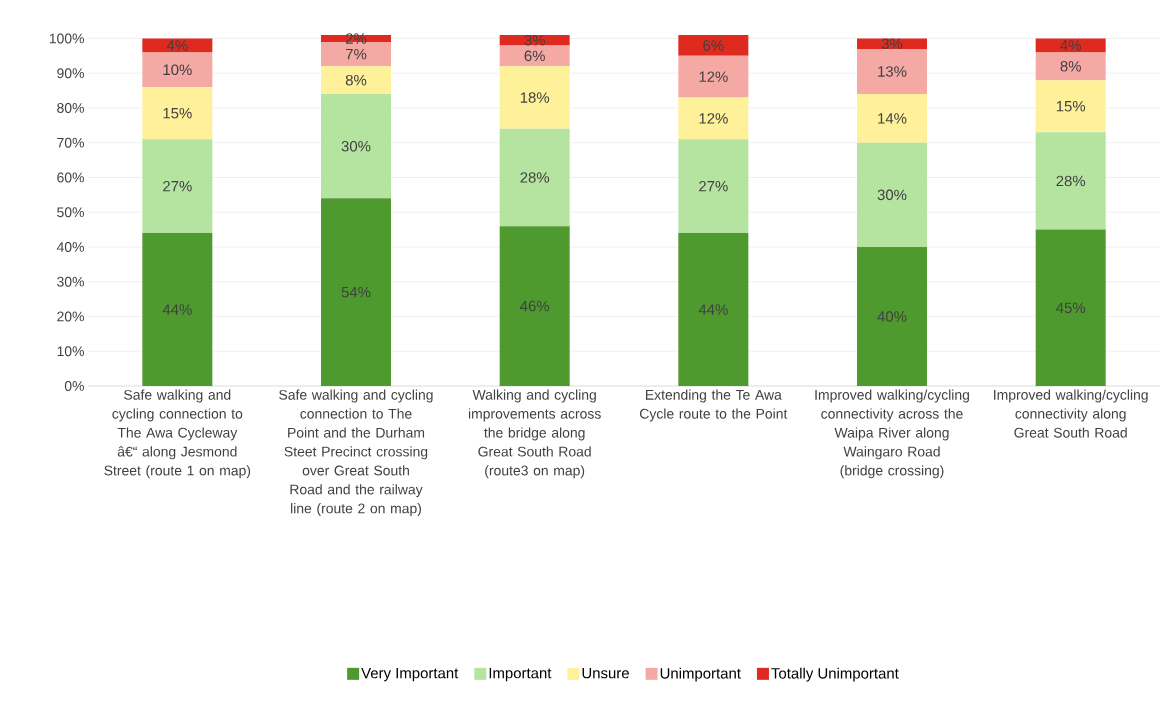  What do you see at coordinates (177, 434) in the screenshot?
I see `x-tick-label: Safe walking and cycling connection to The Awa Cycleway â€“ along Jesmond Street (route 1 on map)` at bounding box center [177, 434].